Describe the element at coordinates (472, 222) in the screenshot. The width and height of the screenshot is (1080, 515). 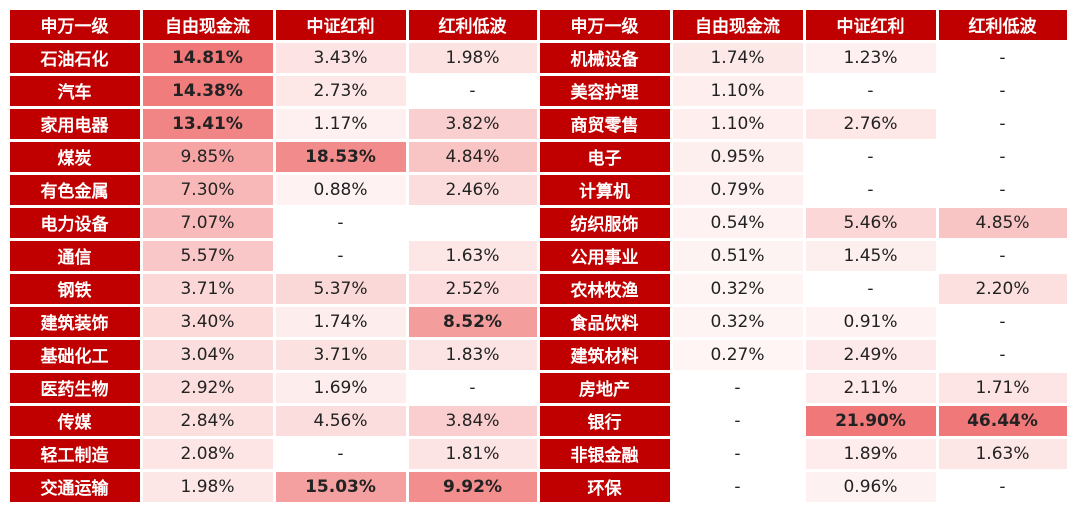
I see `value-cell` at that location.